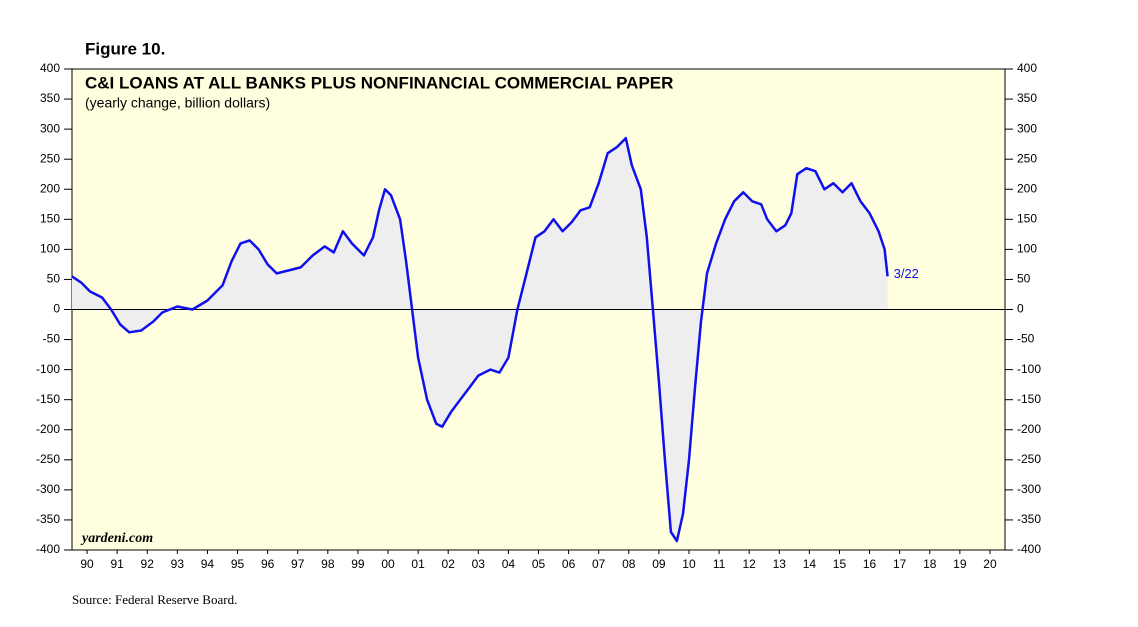  What do you see at coordinates (54, 279) in the screenshot?
I see `y-tick-label: 50` at bounding box center [54, 279].